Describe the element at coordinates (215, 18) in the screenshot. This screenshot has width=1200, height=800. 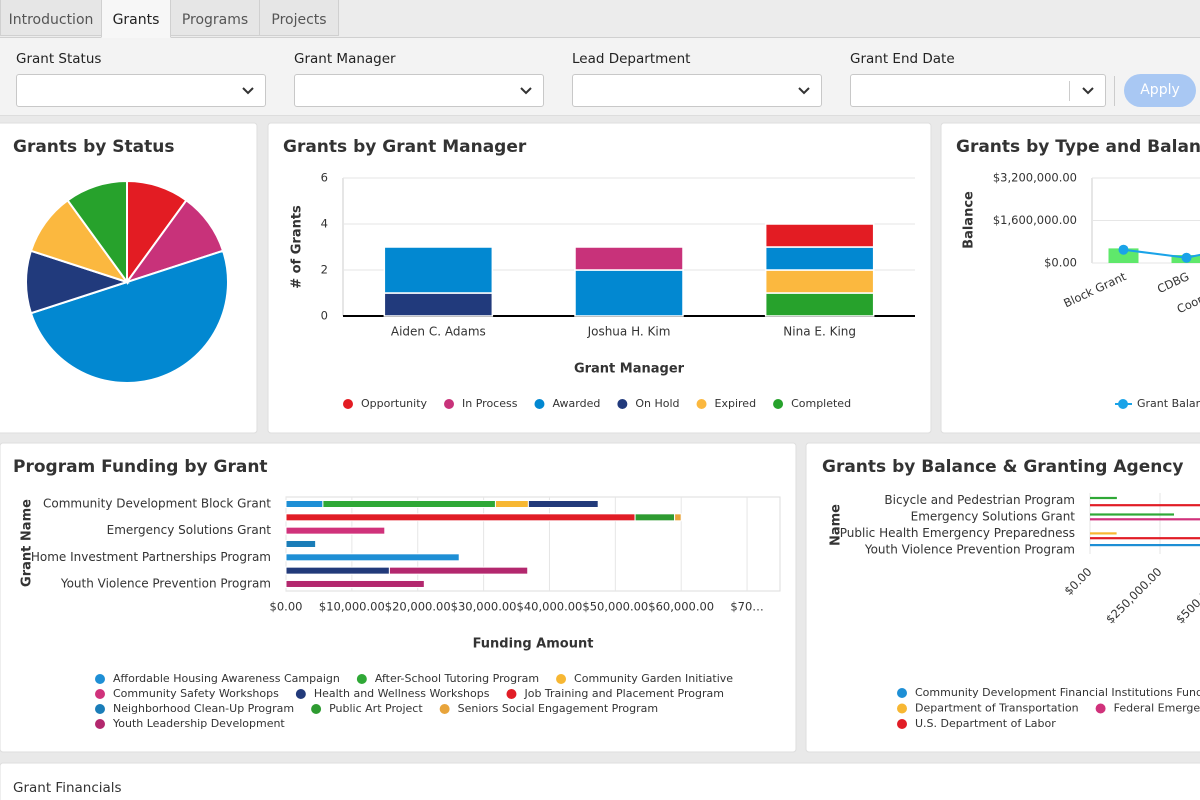
I see `tab: Programs` at that location.